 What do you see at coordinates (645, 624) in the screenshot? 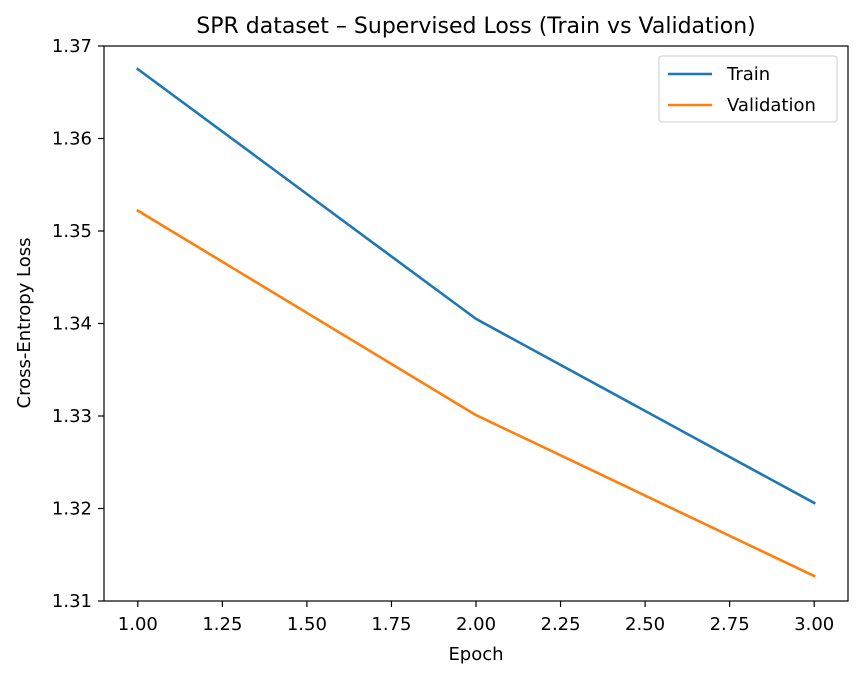
I see `x-tick-label: 2.50` at bounding box center [645, 624].